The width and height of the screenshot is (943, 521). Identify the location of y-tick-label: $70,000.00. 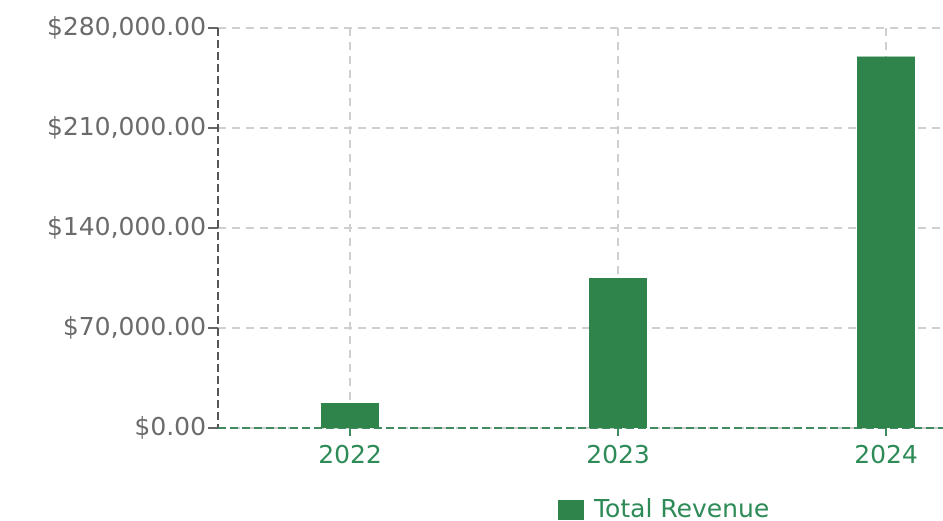
(134, 326).